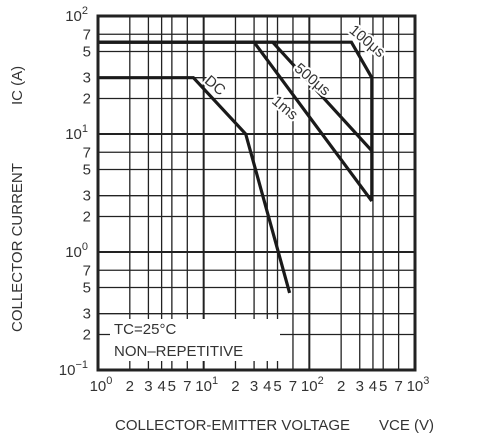 This screenshot has height=441, width=484. Describe the element at coordinates (215, 85) in the screenshot. I see `series-label-dc: DC` at that location.